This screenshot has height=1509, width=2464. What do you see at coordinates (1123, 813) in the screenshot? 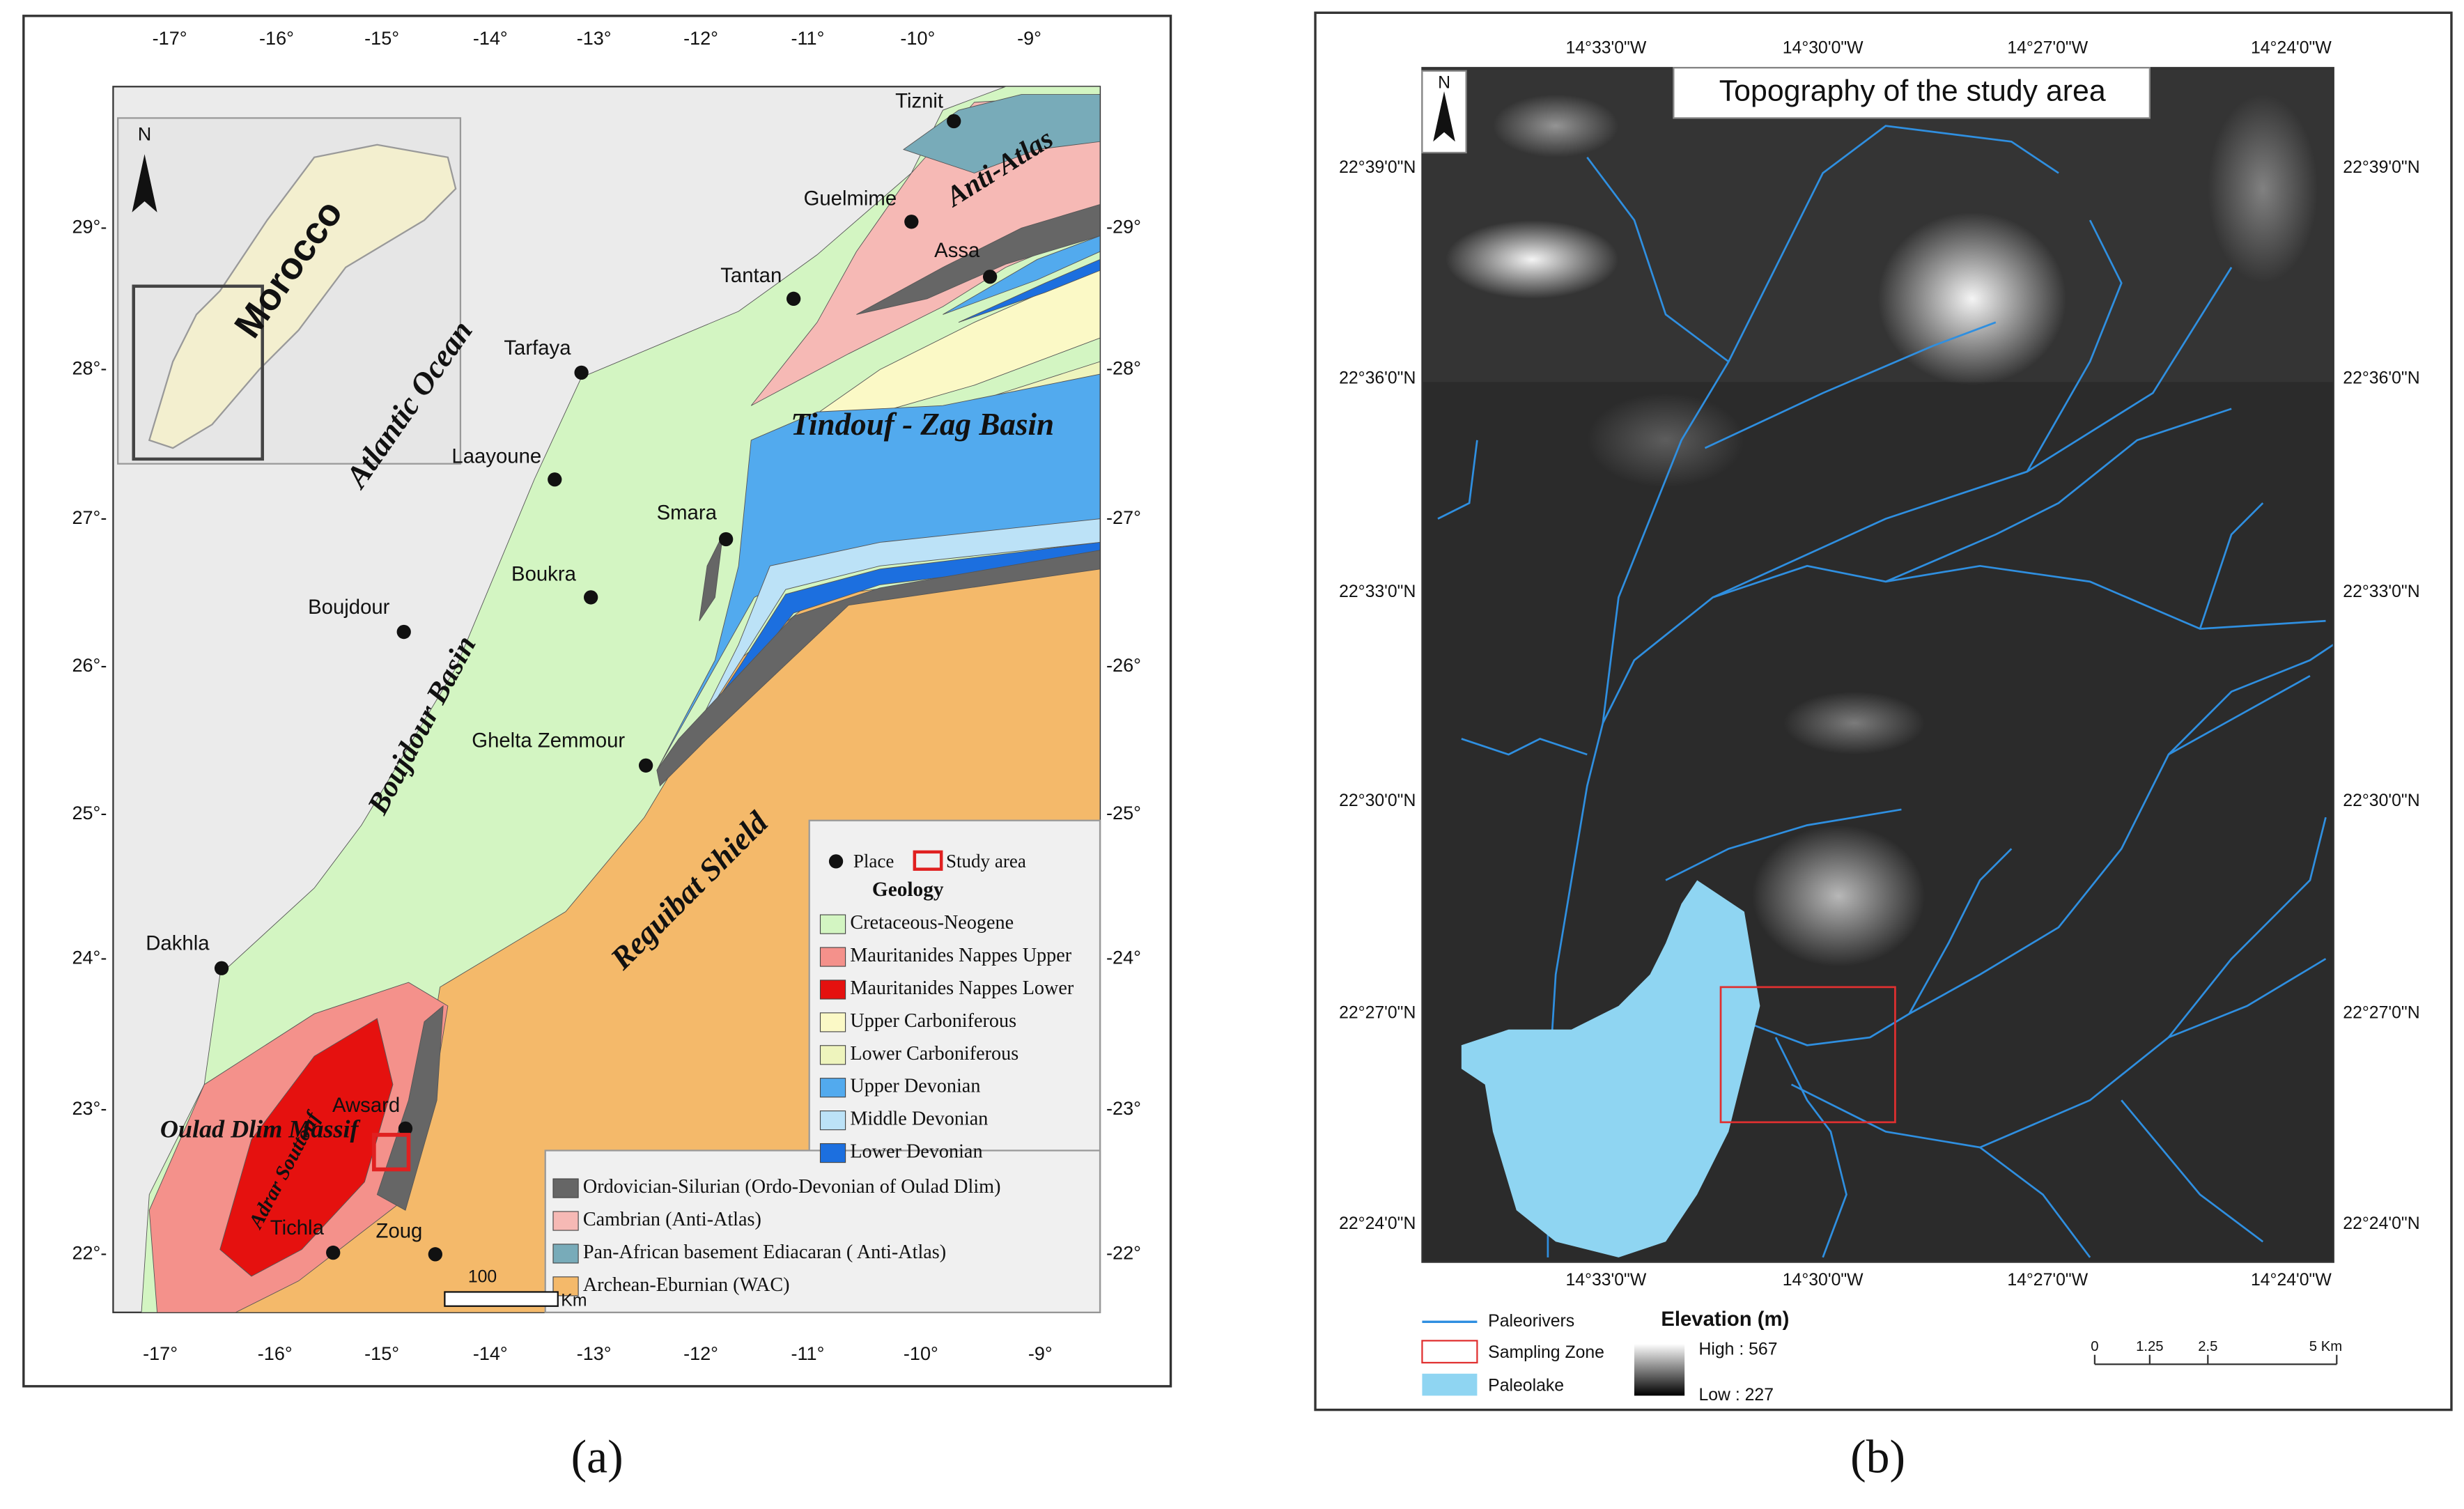
I see `lat-tick-label: -25°` at bounding box center [1123, 813].